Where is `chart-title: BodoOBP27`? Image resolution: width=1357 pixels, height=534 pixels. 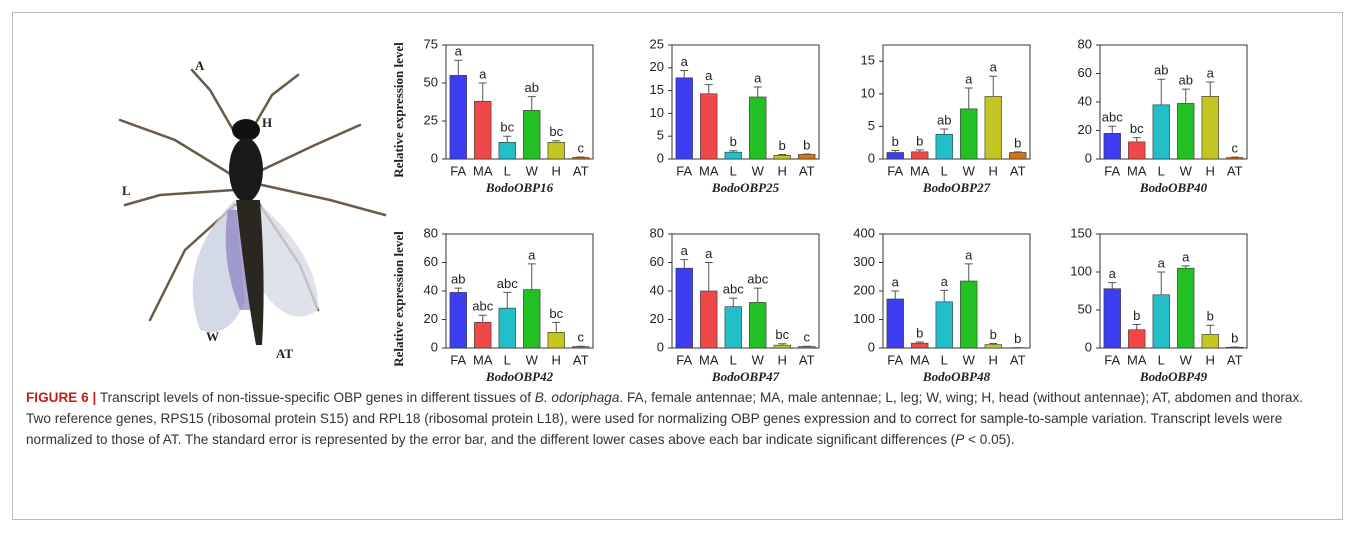 chart-title: BodoOBP27 is located at coordinates (956, 187).